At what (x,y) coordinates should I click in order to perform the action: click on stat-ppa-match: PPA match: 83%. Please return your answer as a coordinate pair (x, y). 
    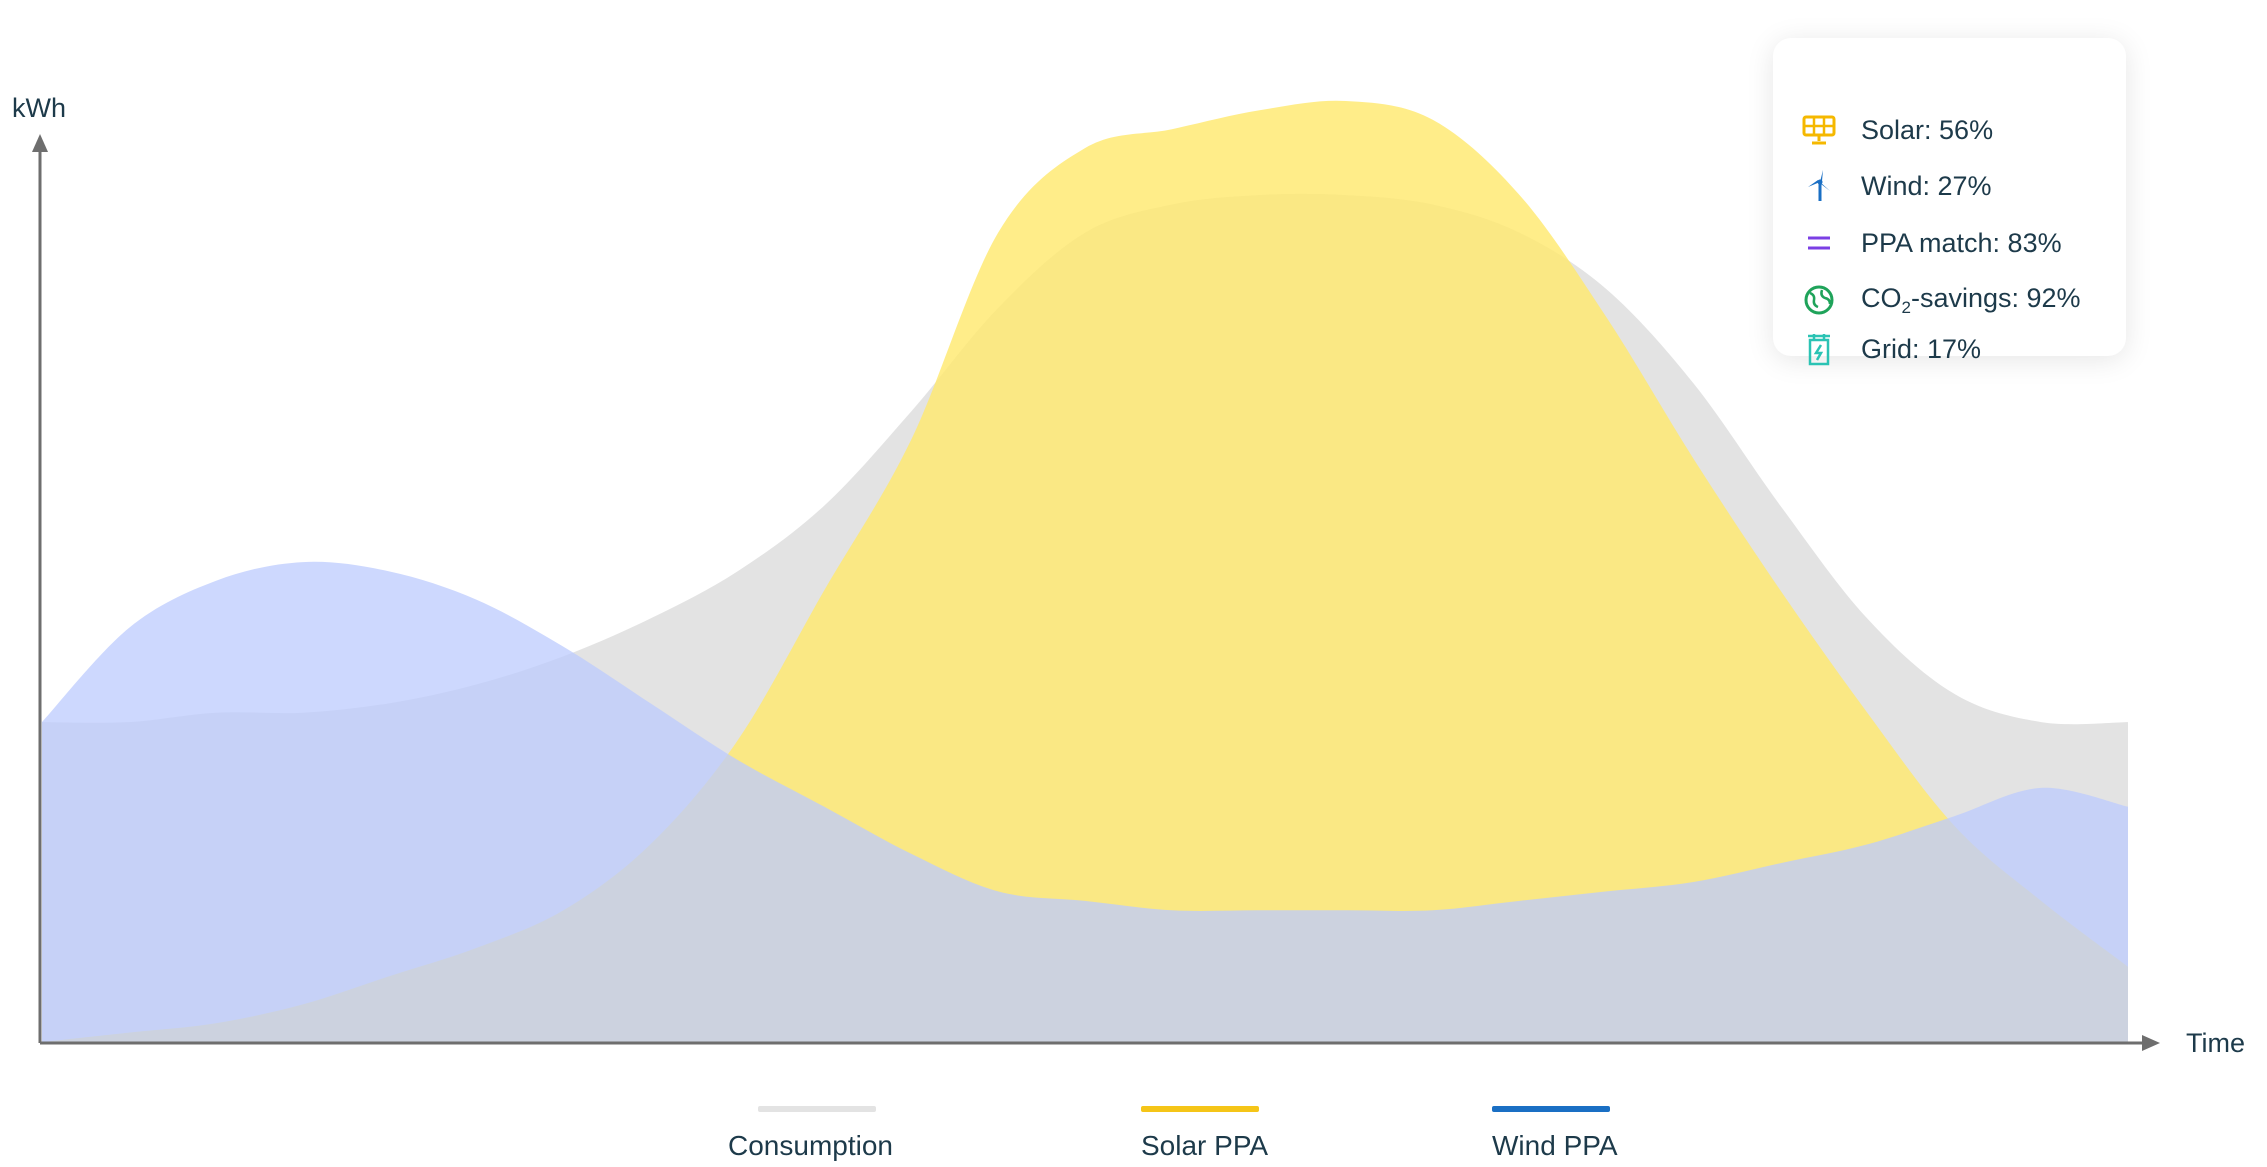
    Looking at the image, I should click on (1931, 243).